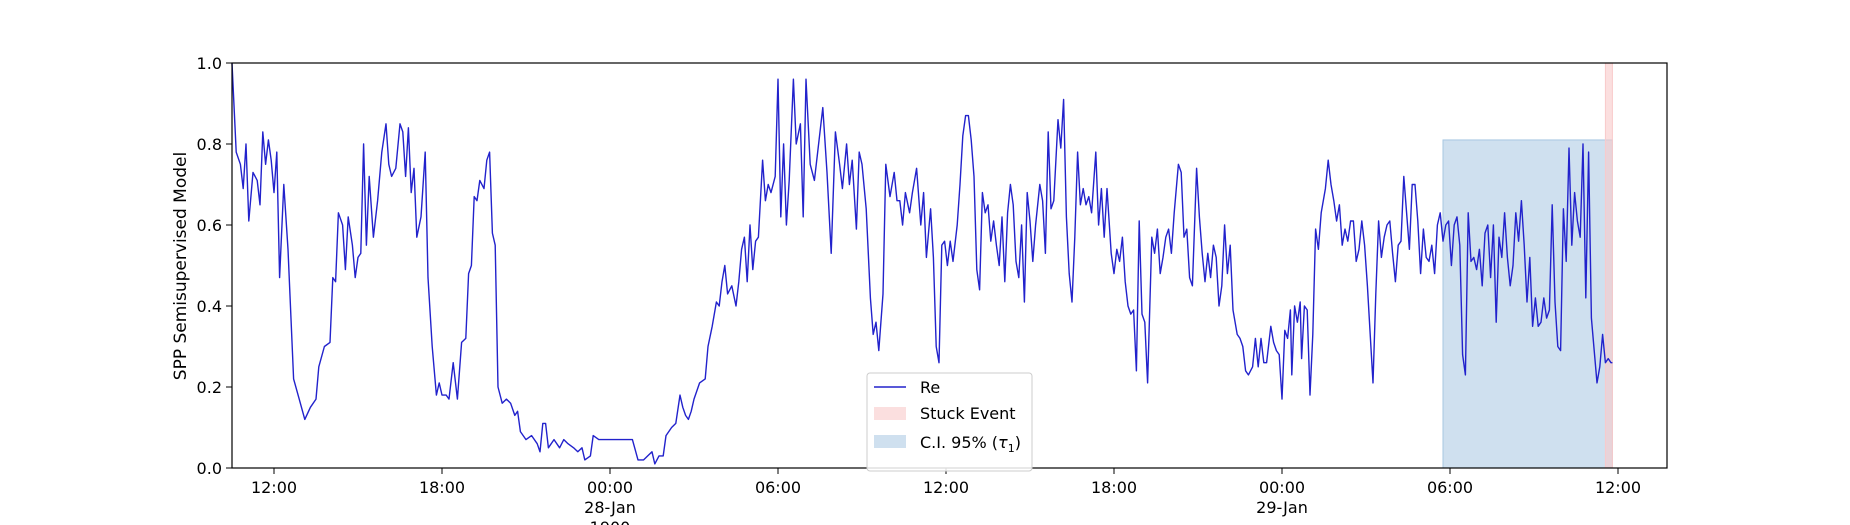 Image resolution: width=1850 pixels, height=525 pixels. What do you see at coordinates (610, 507) in the screenshot?
I see `x-tick-date-label: 28-Jan` at bounding box center [610, 507].